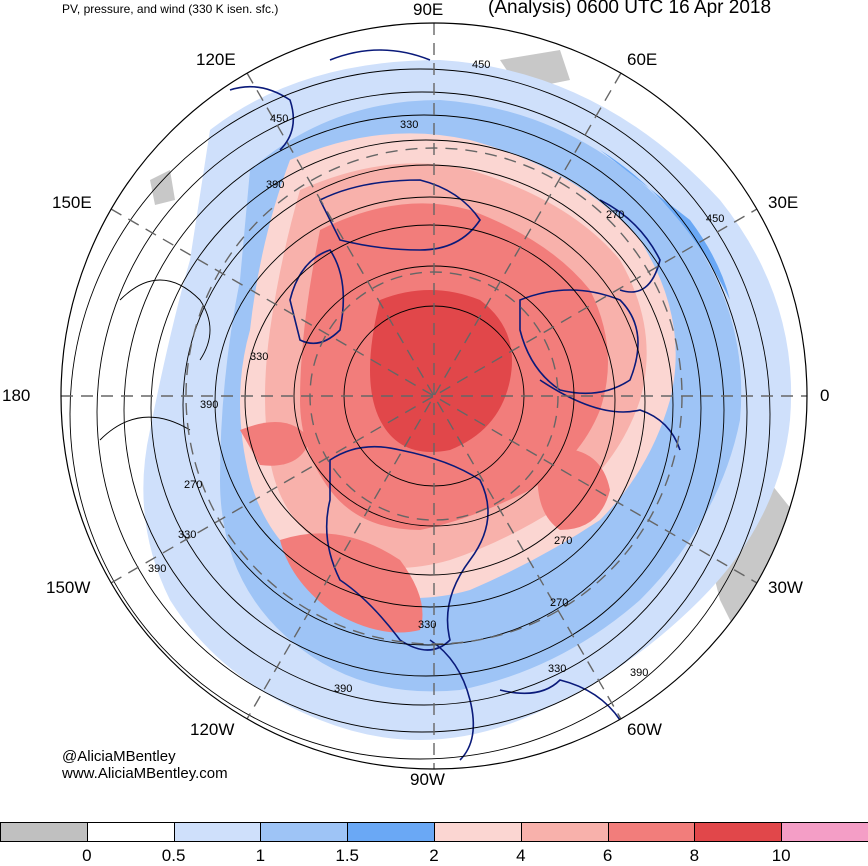 The height and width of the screenshot is (866, 868). Describe the element at coordinates (68, 587) in the screenshot. I see `longitude-label: 150W` at that location.